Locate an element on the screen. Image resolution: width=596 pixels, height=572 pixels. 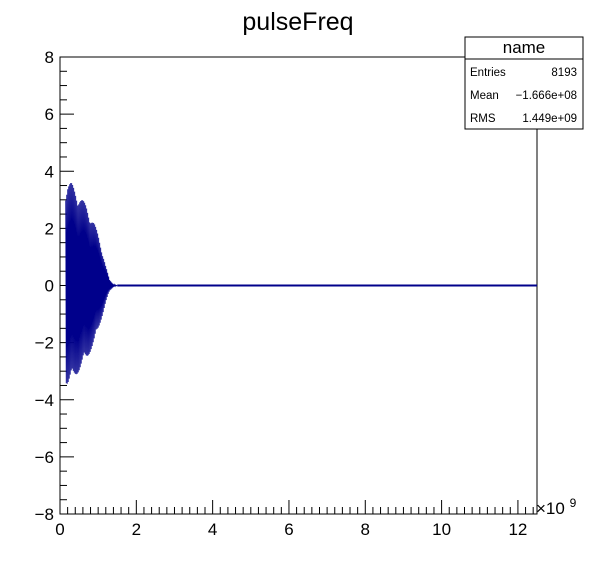
y-tick-label: 8 is located at coordinates (49, 57).